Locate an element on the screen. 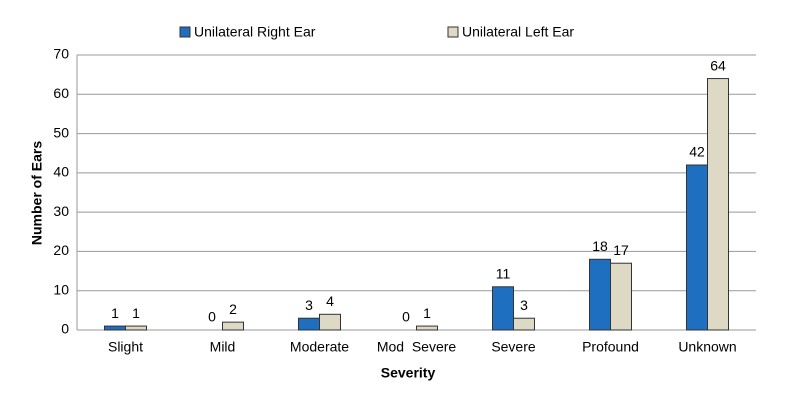 The image size is (800, 400). y-tick-label: 50 is located at coordinates (61, 132).